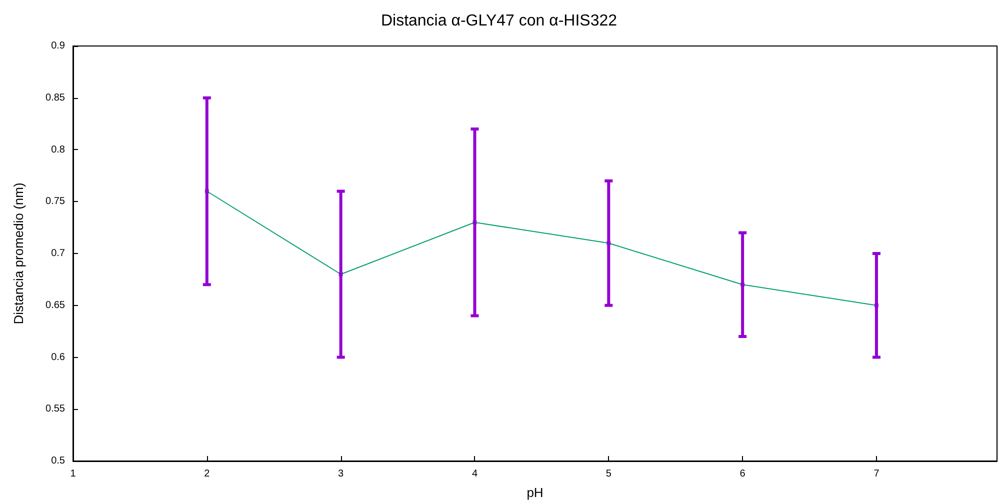  What do you see at coordinates (56, 98) in the screenshot?
I see `y-tick-label: 0.85` at bounding box center [56, 98].